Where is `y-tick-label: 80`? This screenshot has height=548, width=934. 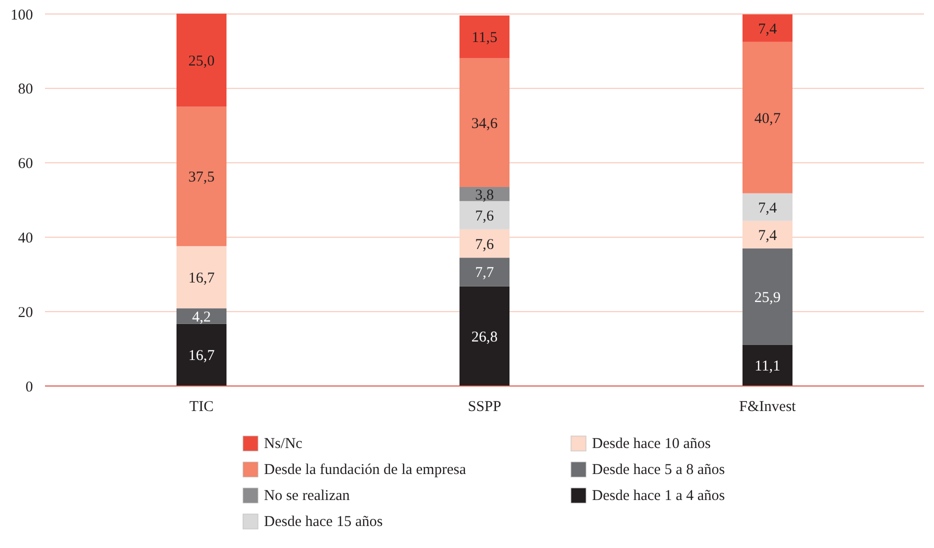
y-tick-label: 80 is located at coordinates (25, 90).